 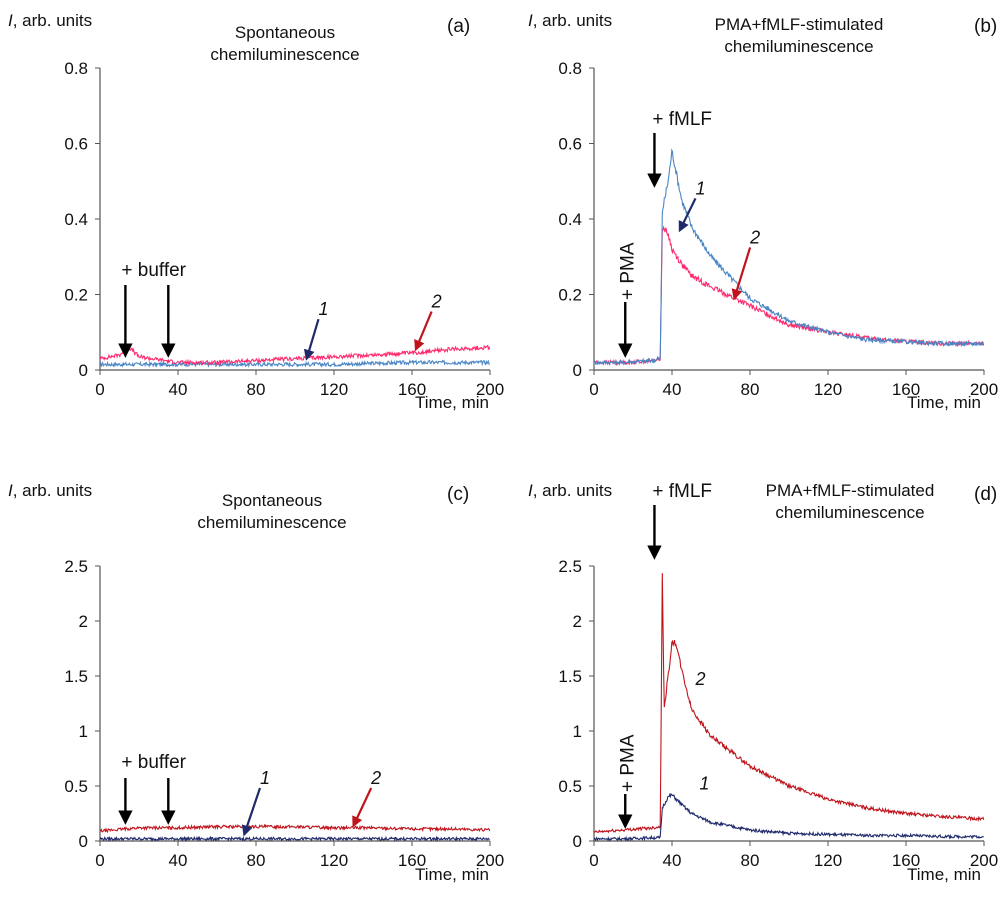 What do you see at coordinates (458, 26) in the screenshot?
I see `panel-label: (a)` at bounding box center [458, 26].